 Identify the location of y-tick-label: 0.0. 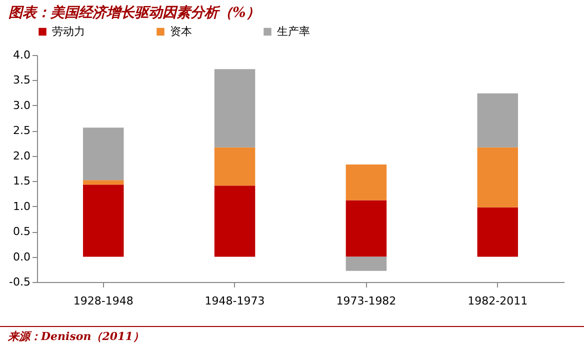
(21, 257).